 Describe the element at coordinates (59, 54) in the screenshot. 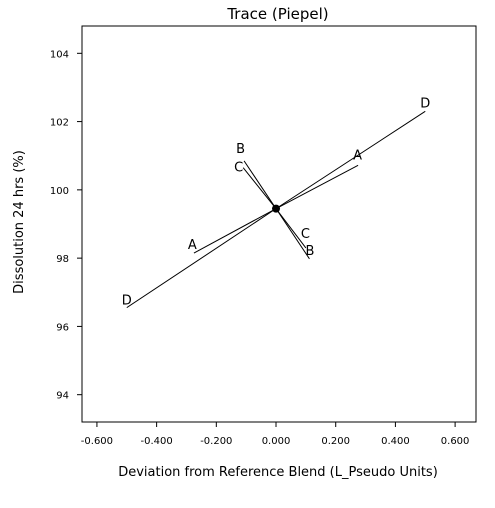

I see `y-tick-label: 104` at that location.